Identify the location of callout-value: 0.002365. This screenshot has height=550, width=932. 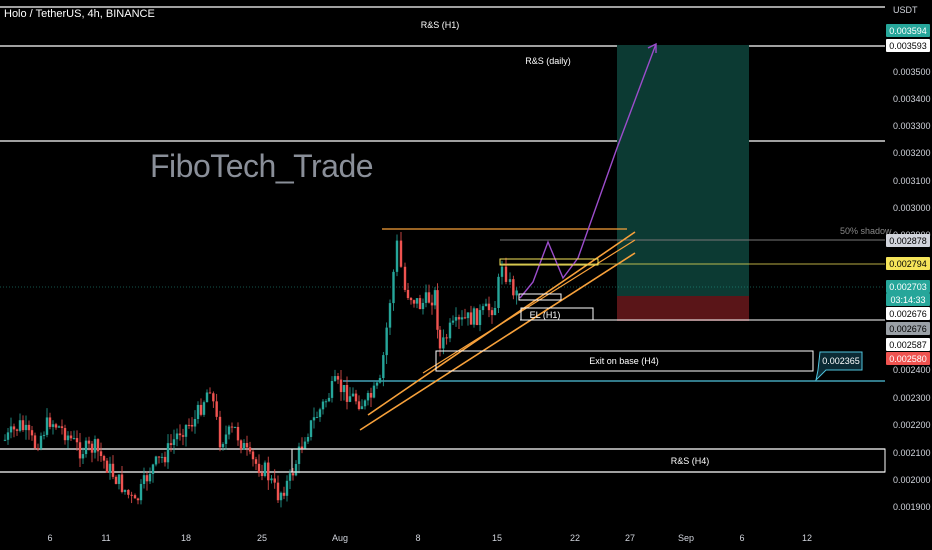
(841, 361).